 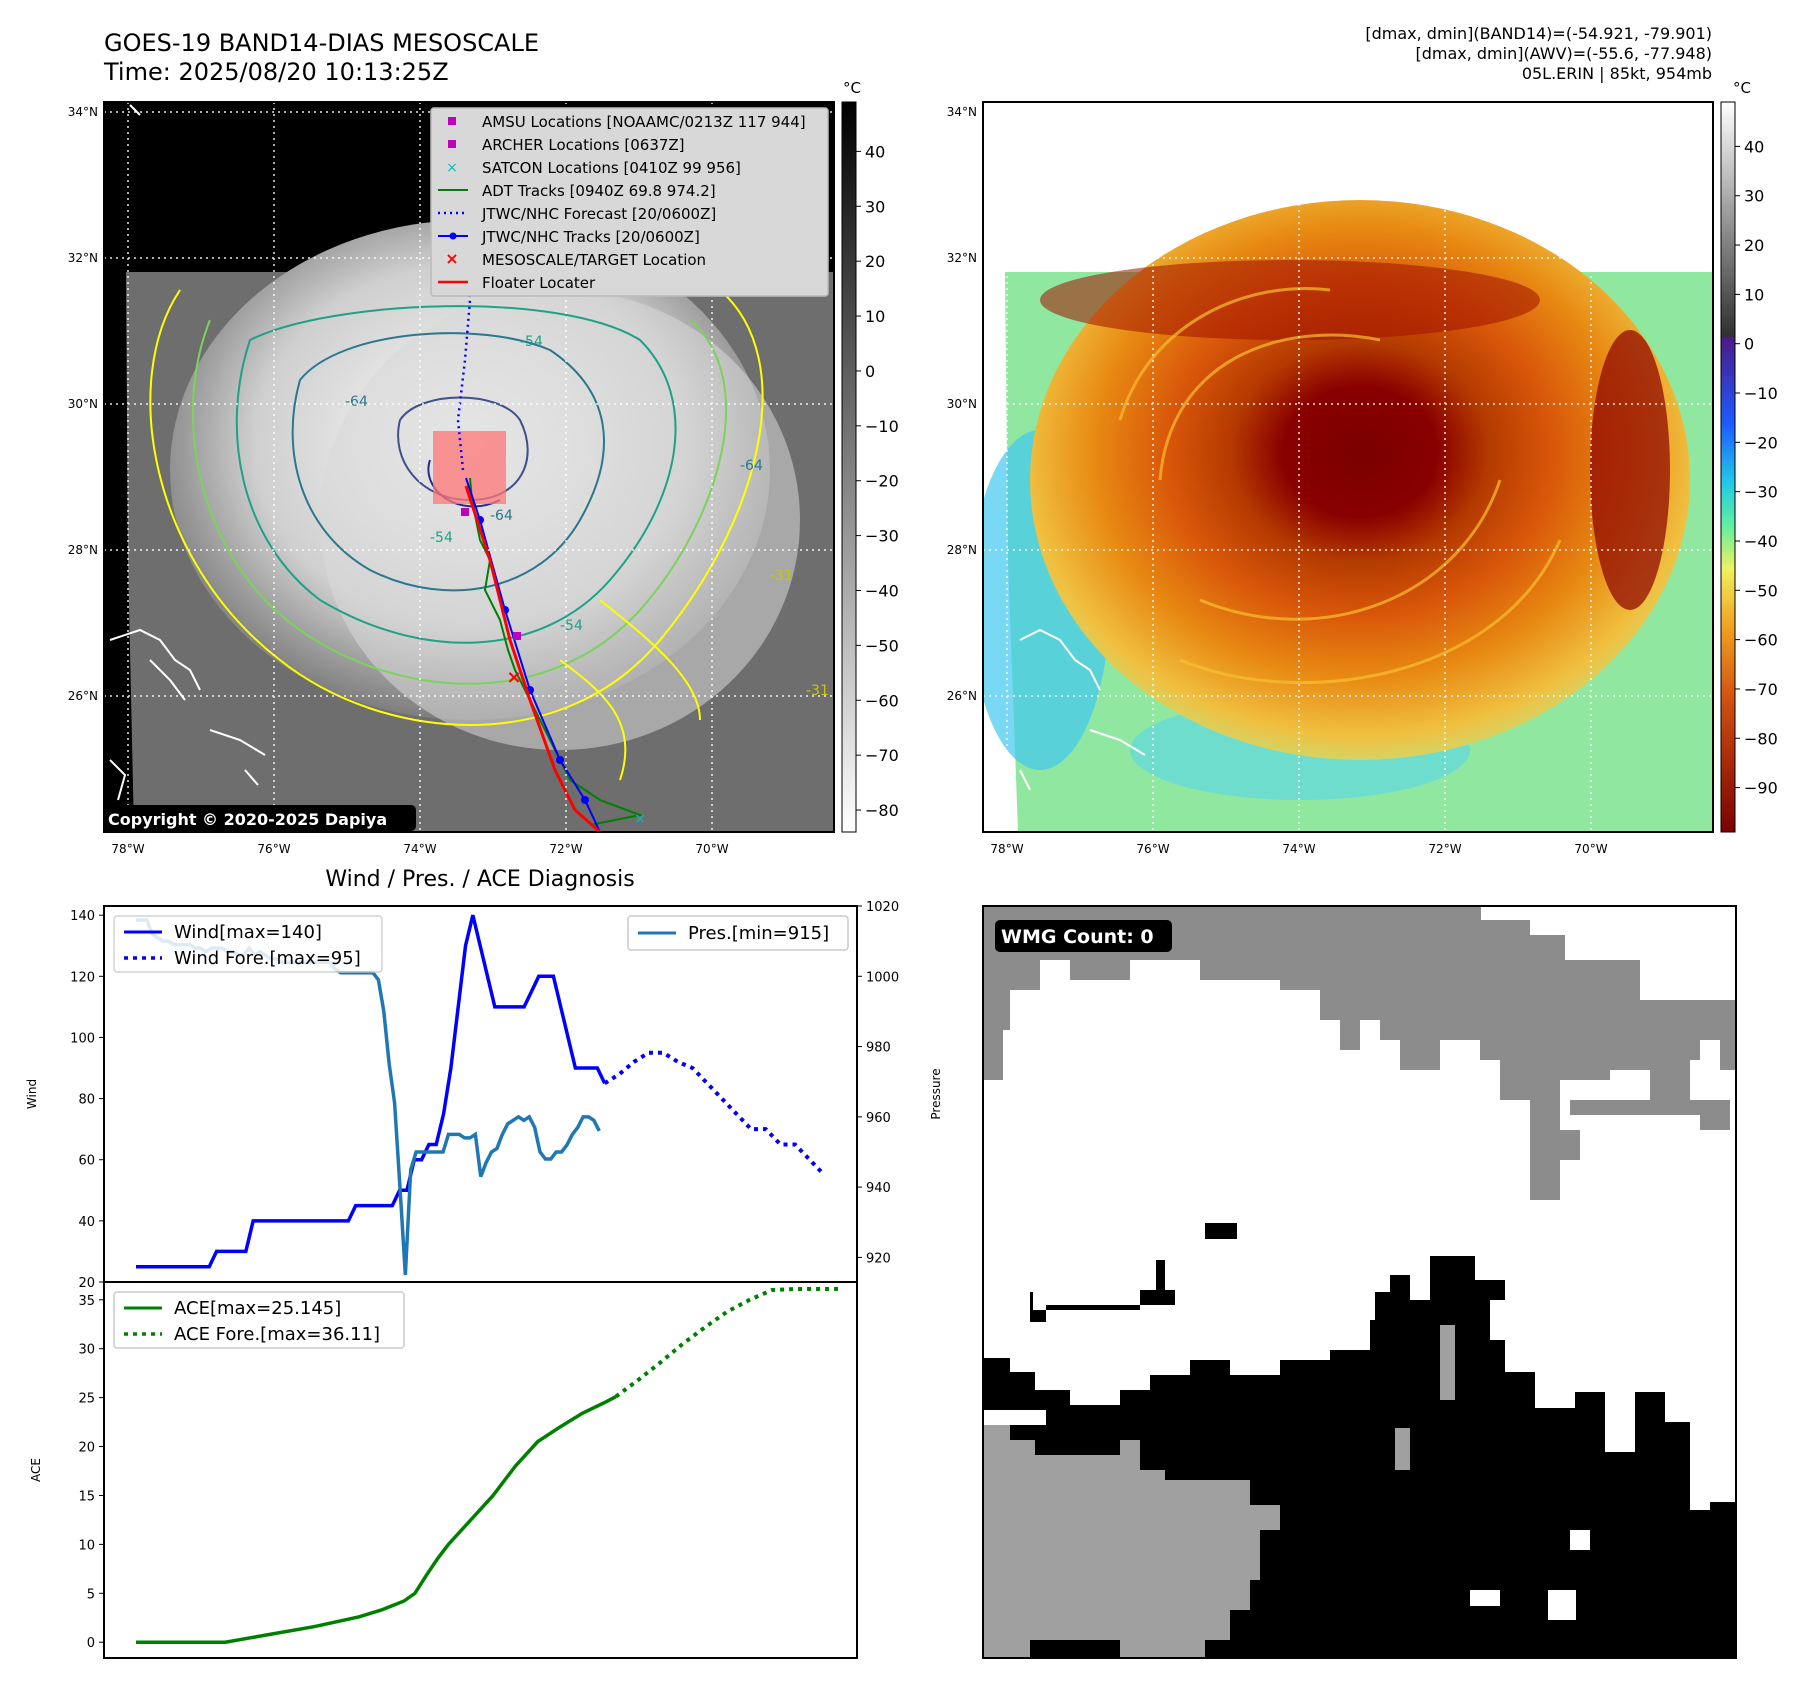 What do you see at coordinates (452, 168) in the screenshot?
I see `satcon-legend-icon: ×` at bounding box center [452, 168].